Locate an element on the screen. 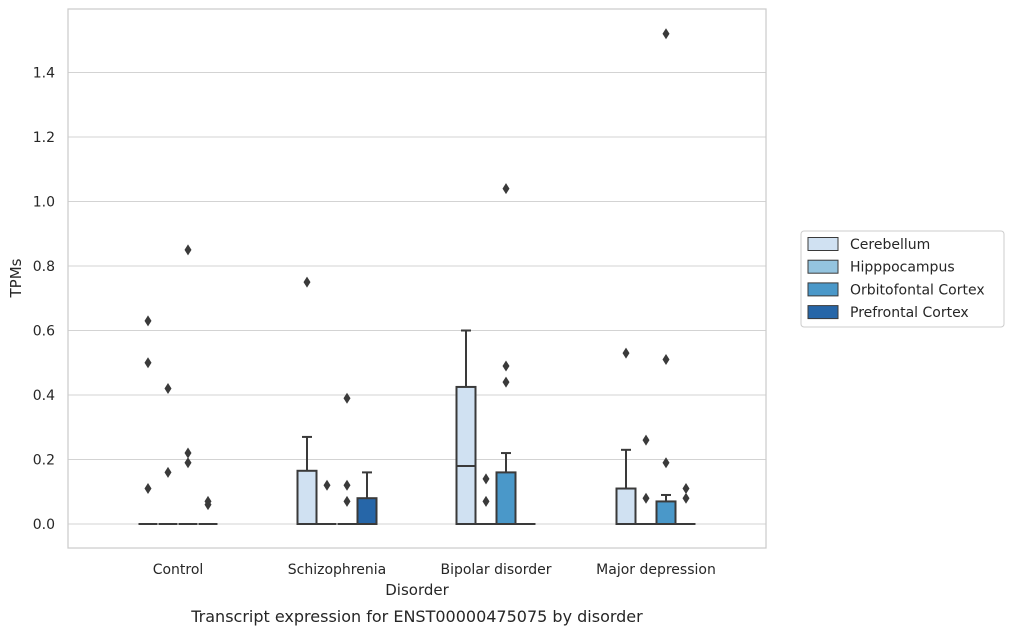 Image resolution: width=1014 pixels, height=634 pixels. y-axis-title: TPMs is located at coordinates (16, 278).